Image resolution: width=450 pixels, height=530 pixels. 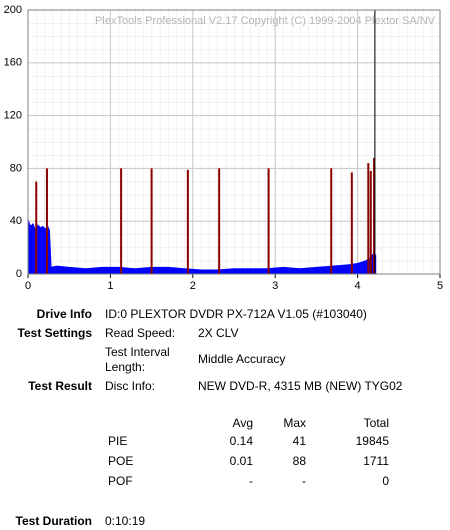 What do you see at coordinates (120, 481) in the screenshot?
I see `row-name: POF` at bounding box center [120, 481].